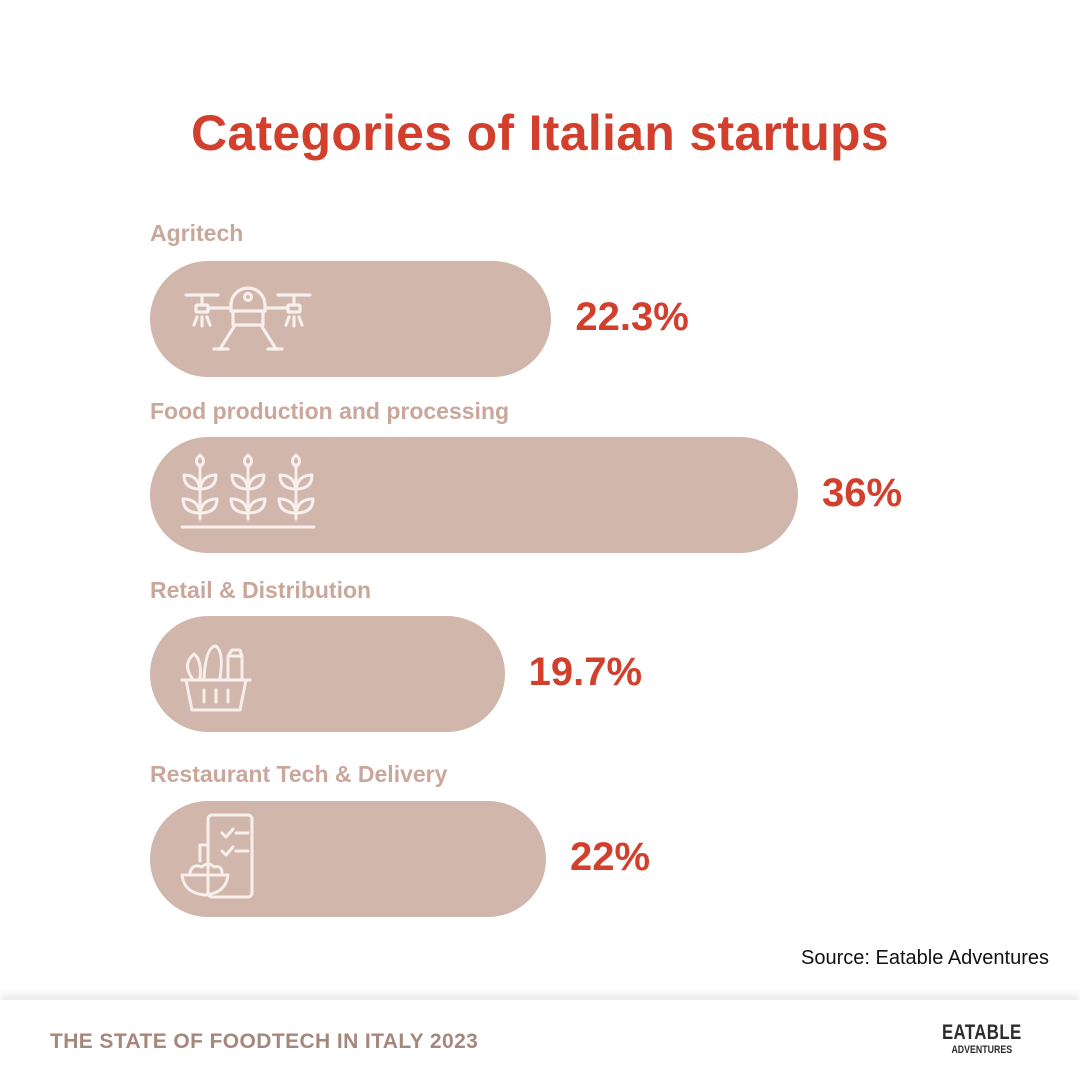 The width and height of the screenshot is (1080, 1080). What do you see at coordinates (261, 590) in the screenshot?
I see `category-label-retail-and-distribution: Retail & Distribution` at bounding box center [261, 590].